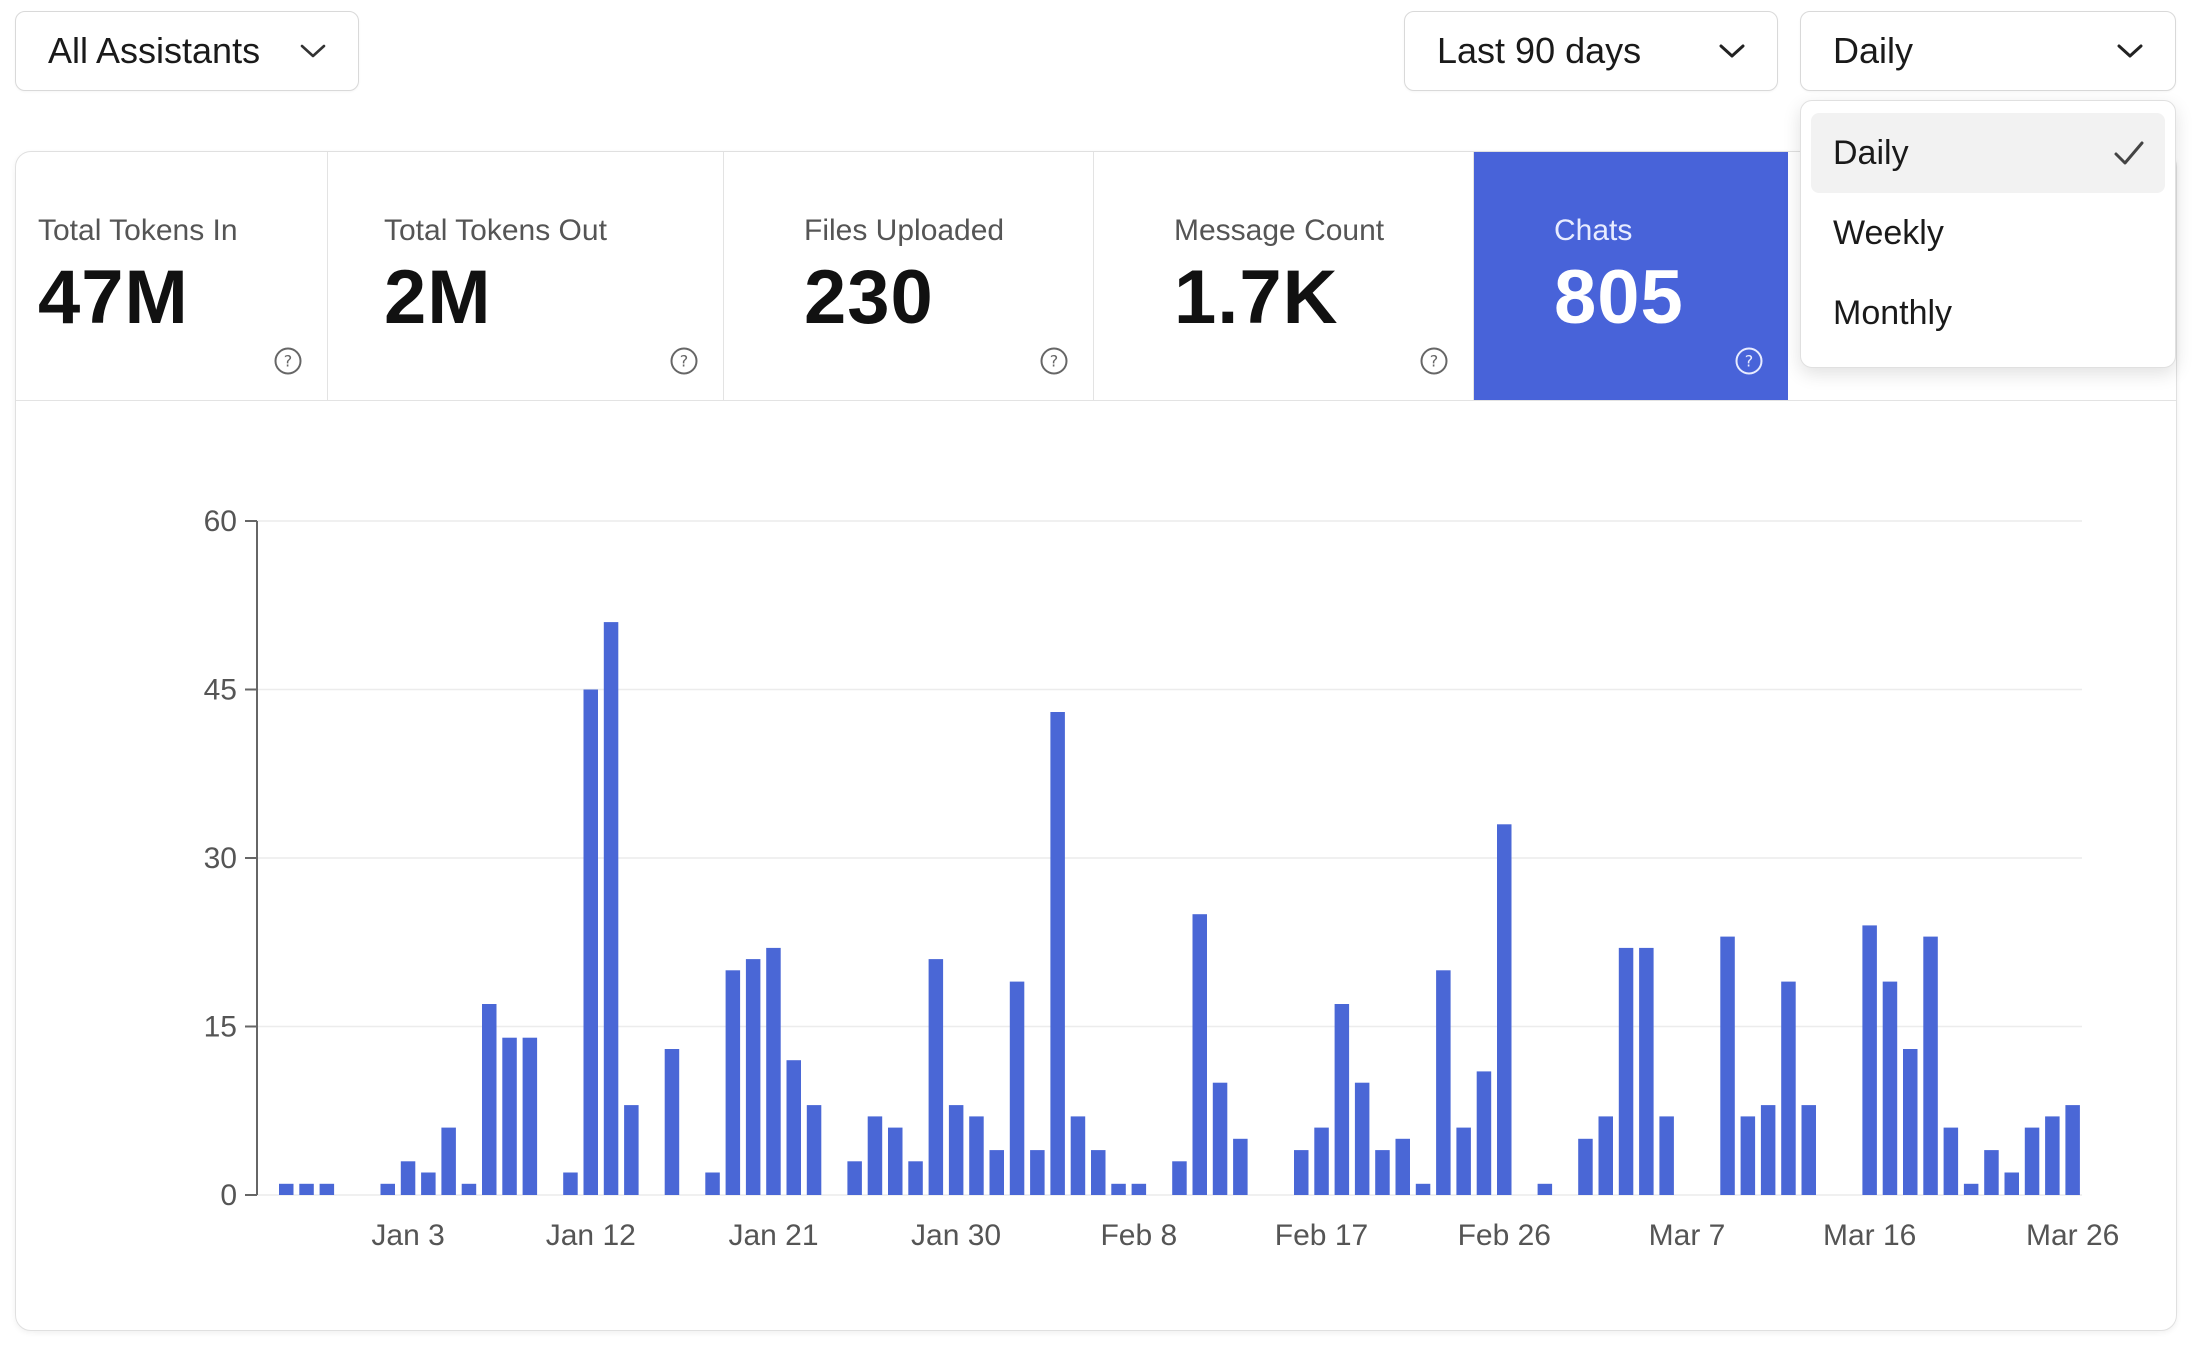 Image resolution: width=2192 pixels, height=1348 pixels. What do you see at coordinates (591, 1235) in the screenshot?
I see `x-tick-label: Jan 12` at bounding box center [591, 1235].